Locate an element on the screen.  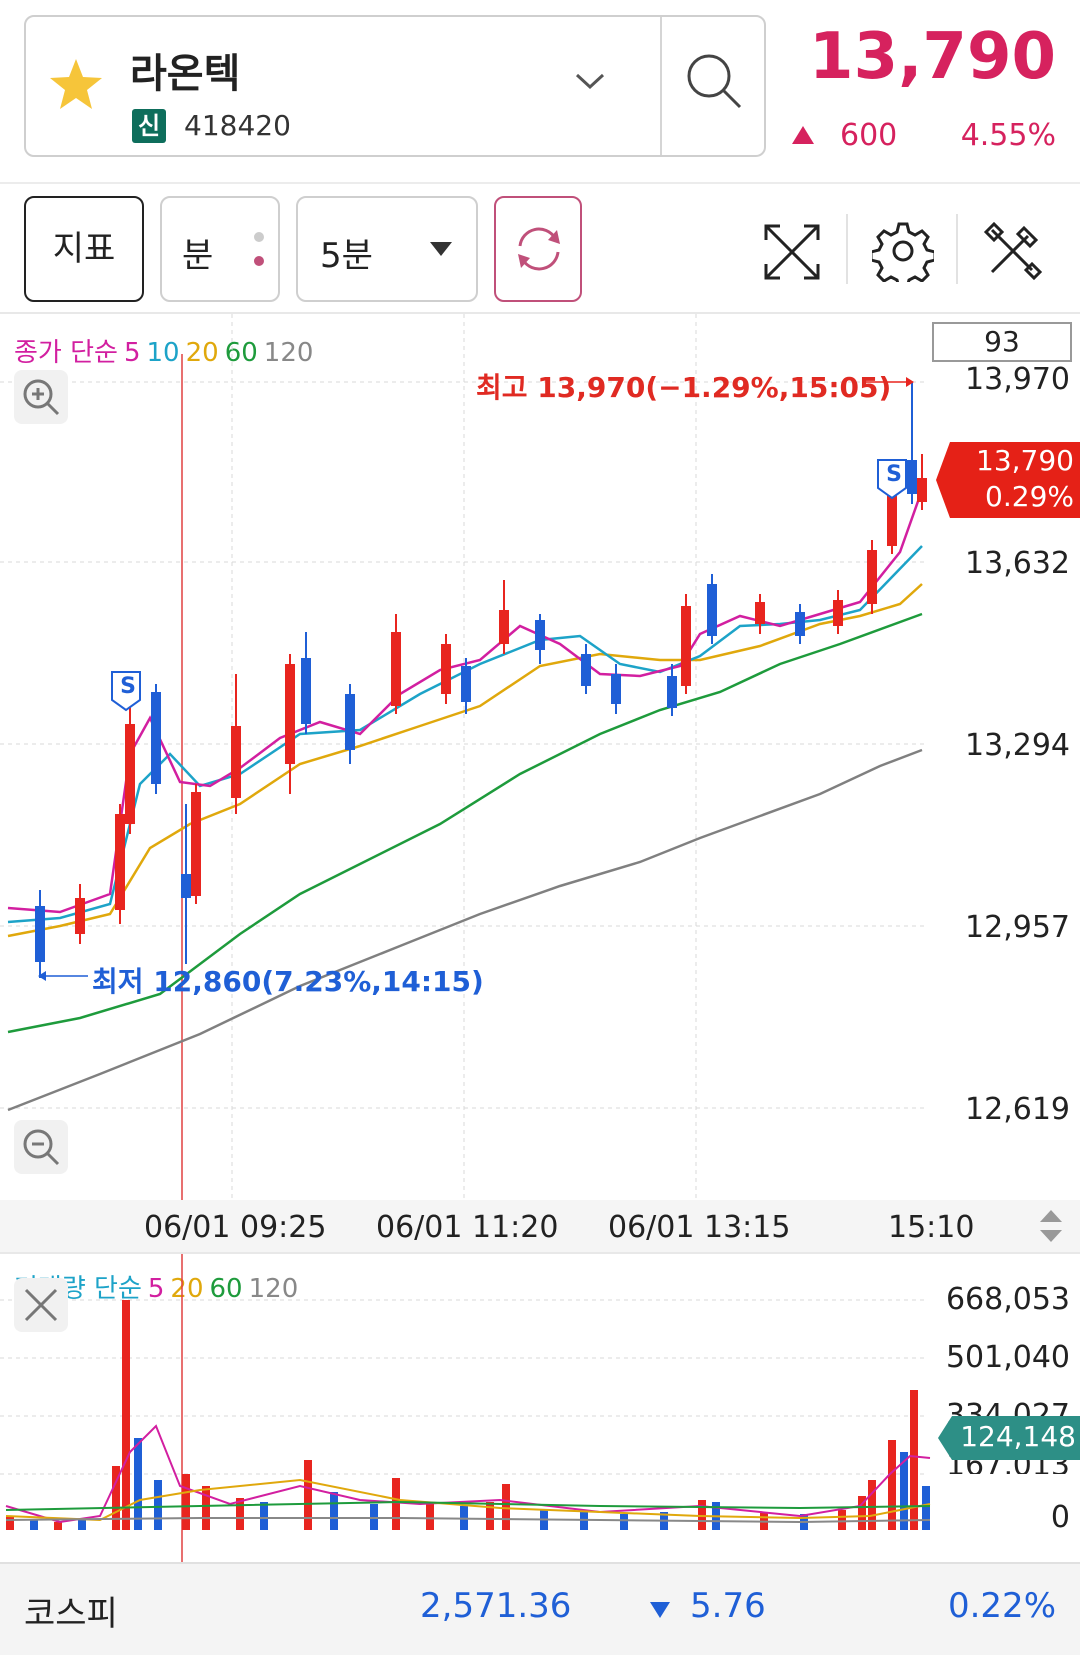
tools-icon is located at coordinates (1013, 251).